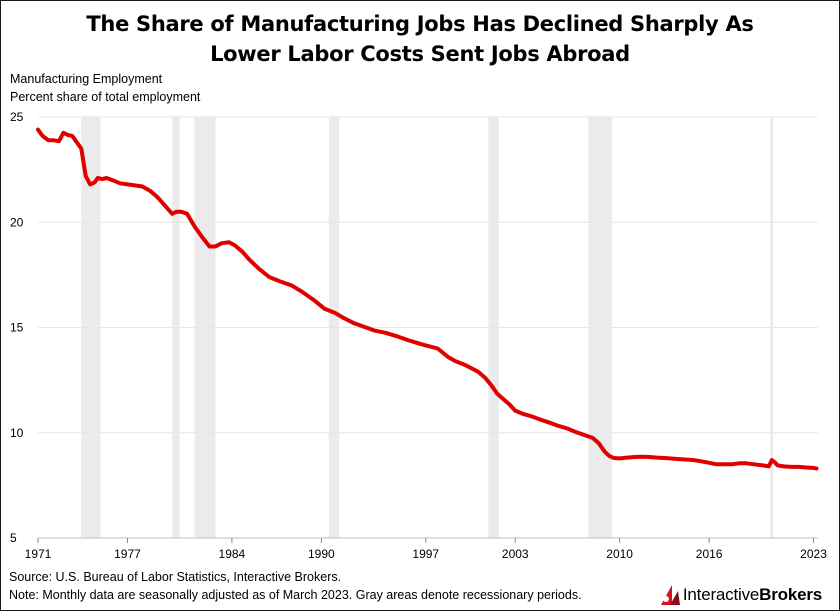 The image size is (840, 611). Describe the element at coordinates (321, 554) in the screenshot. I see `x-tick-label-1990: 1990` at that location.